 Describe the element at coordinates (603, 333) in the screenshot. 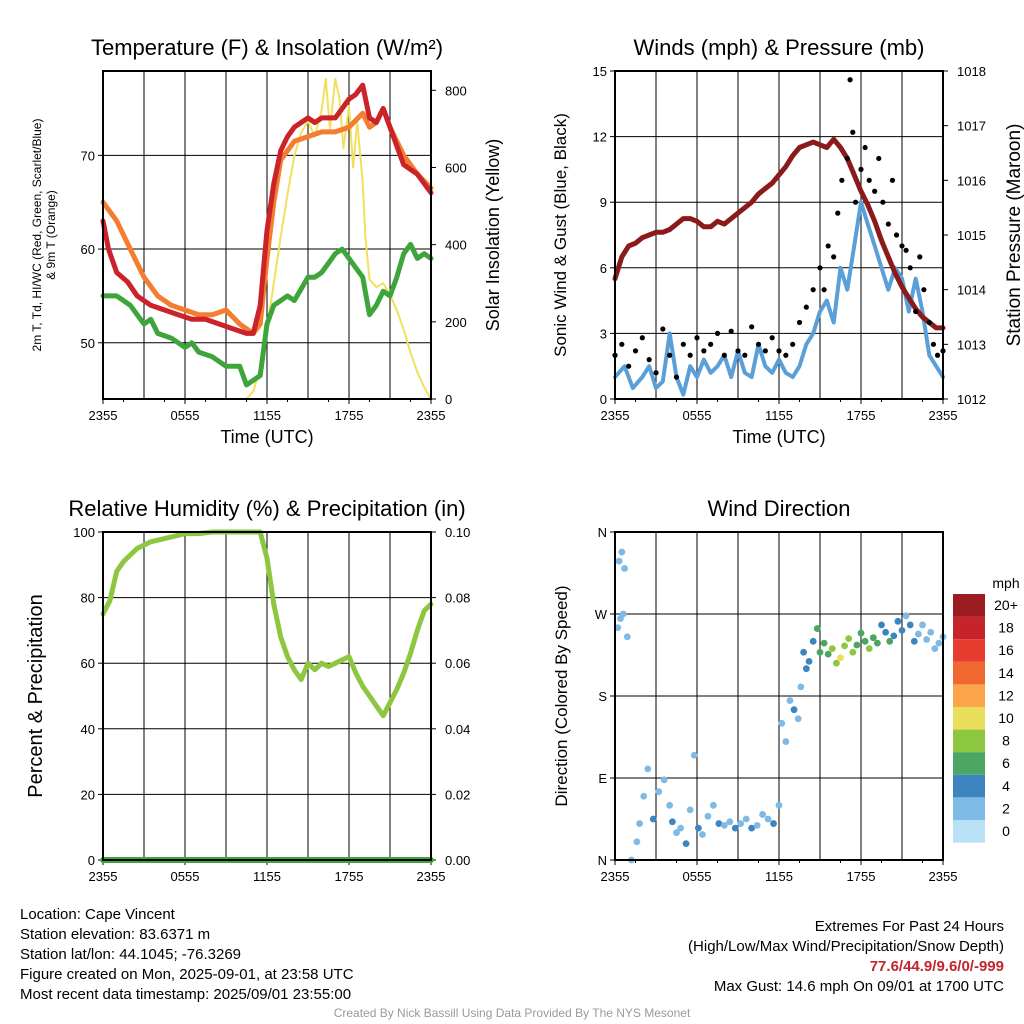

I see `y-tick-label: 3` at that location.